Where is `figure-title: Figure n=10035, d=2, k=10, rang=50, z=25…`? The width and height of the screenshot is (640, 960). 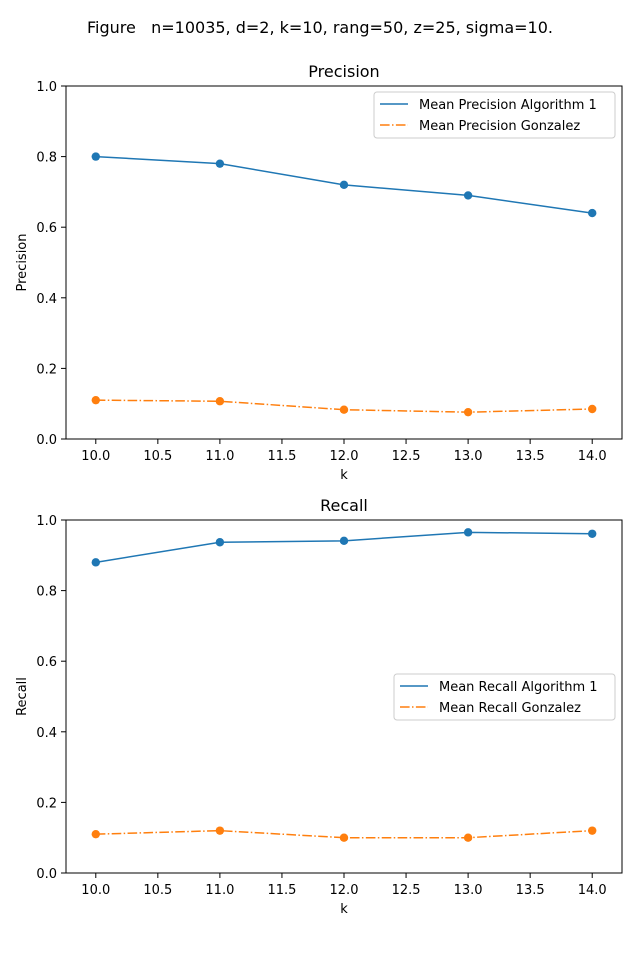 figure-title: Figure n=10035, d=2, k=10, rang=50, z=25… is located at coordinates (320, 27).